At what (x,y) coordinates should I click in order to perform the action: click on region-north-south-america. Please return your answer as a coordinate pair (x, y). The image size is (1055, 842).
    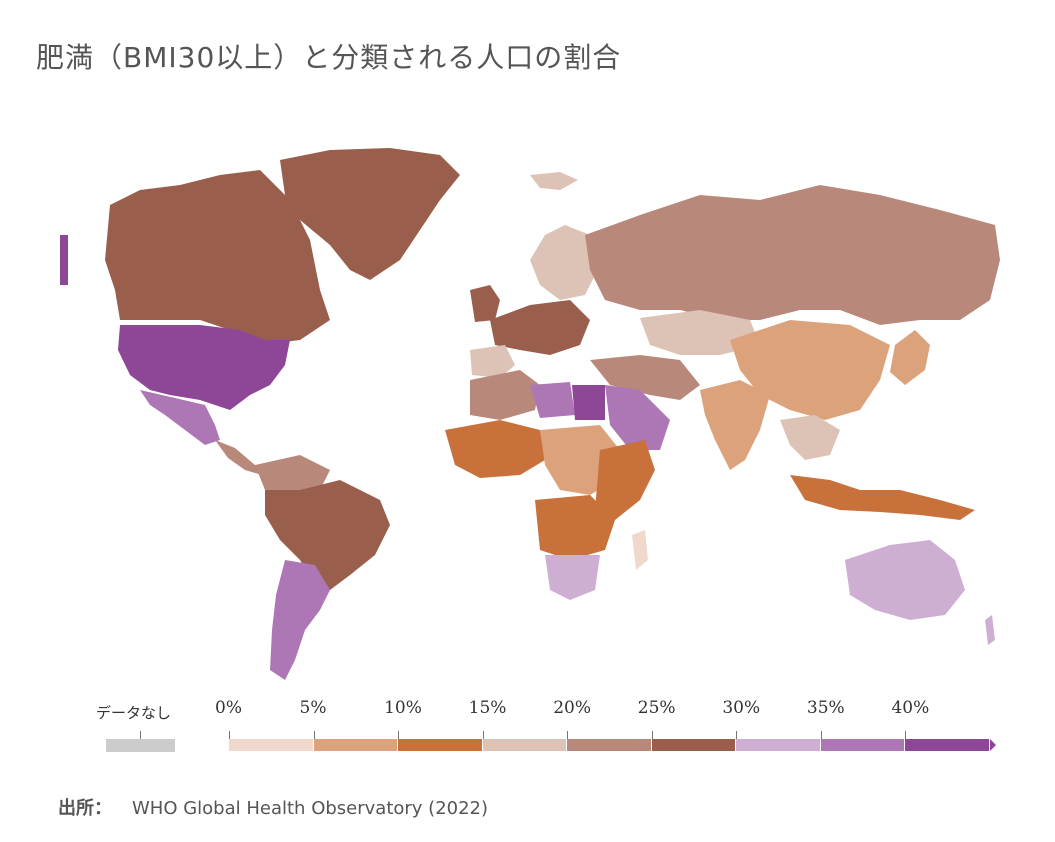
    Looking at the image, I should click on (292, 475).